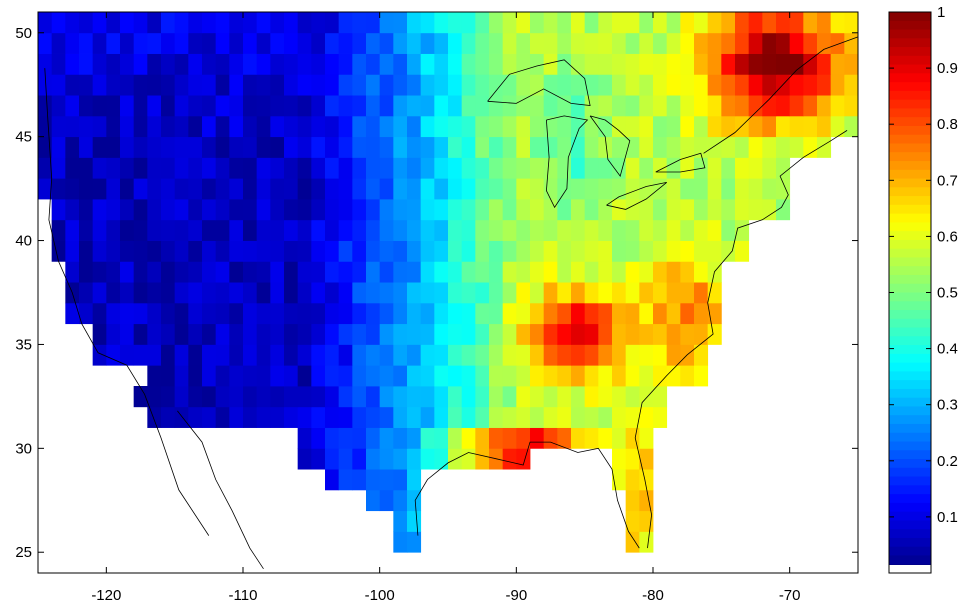  I want to click on coastline-path, so click(636, 196).